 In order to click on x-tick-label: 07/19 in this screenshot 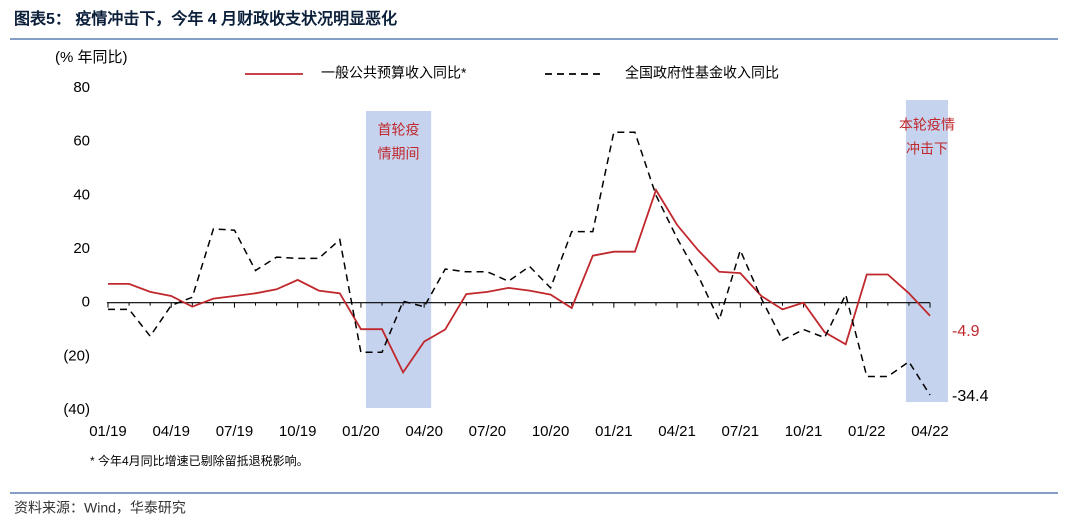, I will do `click(235, 431)`.